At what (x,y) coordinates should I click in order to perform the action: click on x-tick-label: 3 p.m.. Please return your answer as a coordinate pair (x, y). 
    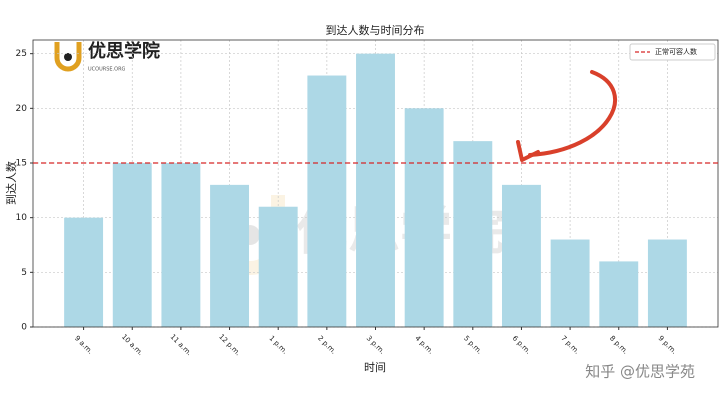
    Looking at the image, I should click on (376, 345).